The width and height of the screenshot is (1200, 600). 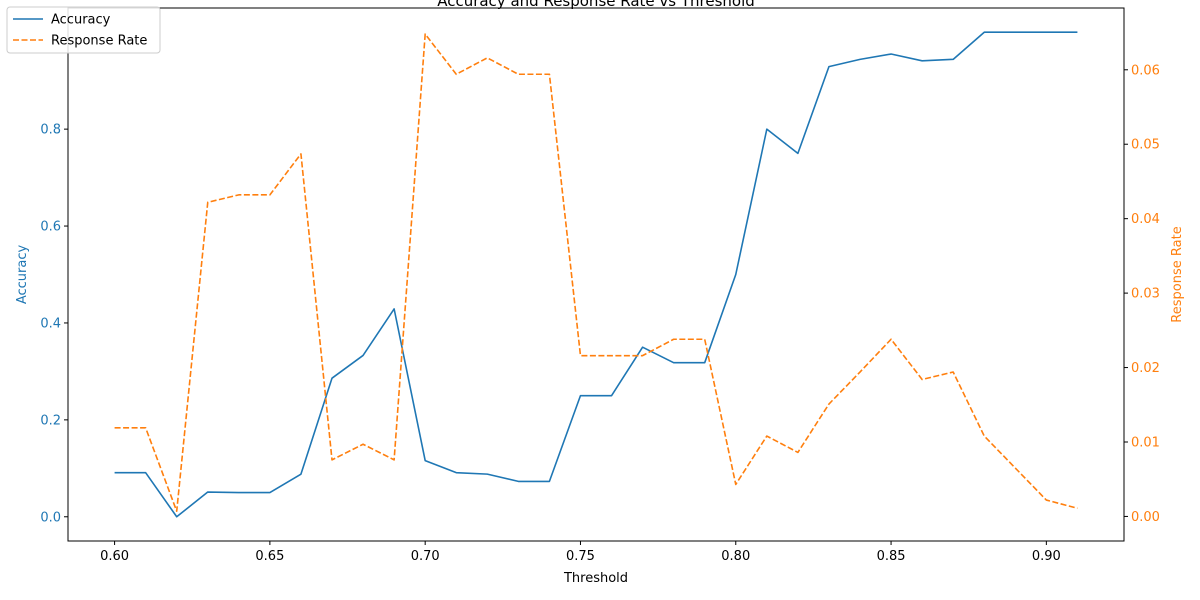 What do you see at coordinates (891, 556) in the screenshot?
I see `x-tick-label: 0.85` at bounding box center [891, 556].